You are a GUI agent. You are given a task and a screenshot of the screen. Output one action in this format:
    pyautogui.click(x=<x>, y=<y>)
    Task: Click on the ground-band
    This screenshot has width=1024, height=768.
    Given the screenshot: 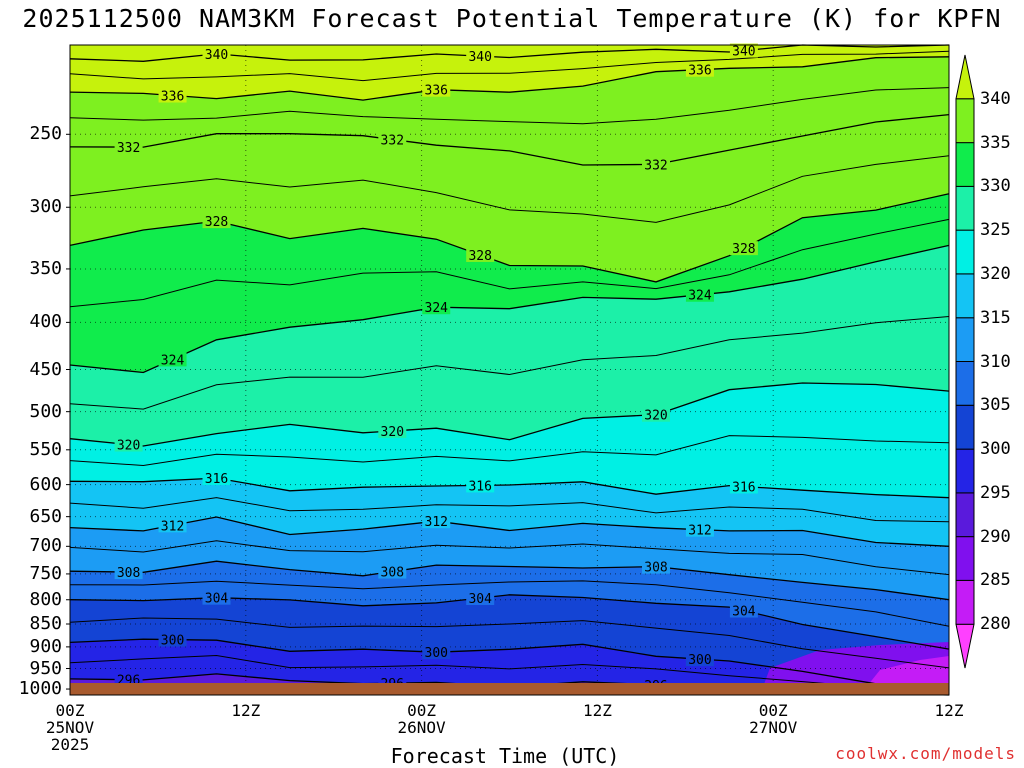 What is the action you would take?
    pyautogui.click(x=509, y=689)
    